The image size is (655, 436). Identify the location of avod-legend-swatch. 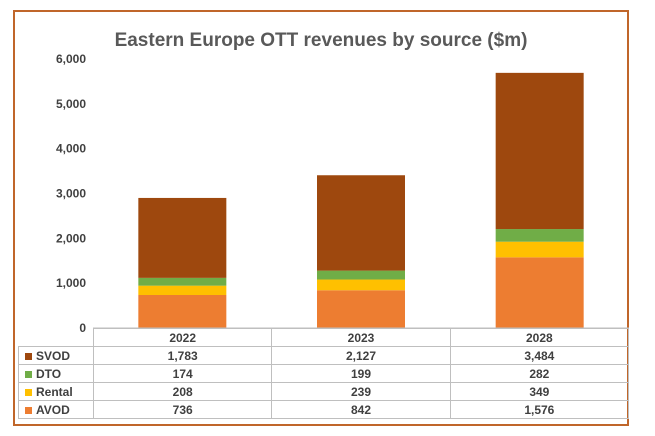
(28, 410).